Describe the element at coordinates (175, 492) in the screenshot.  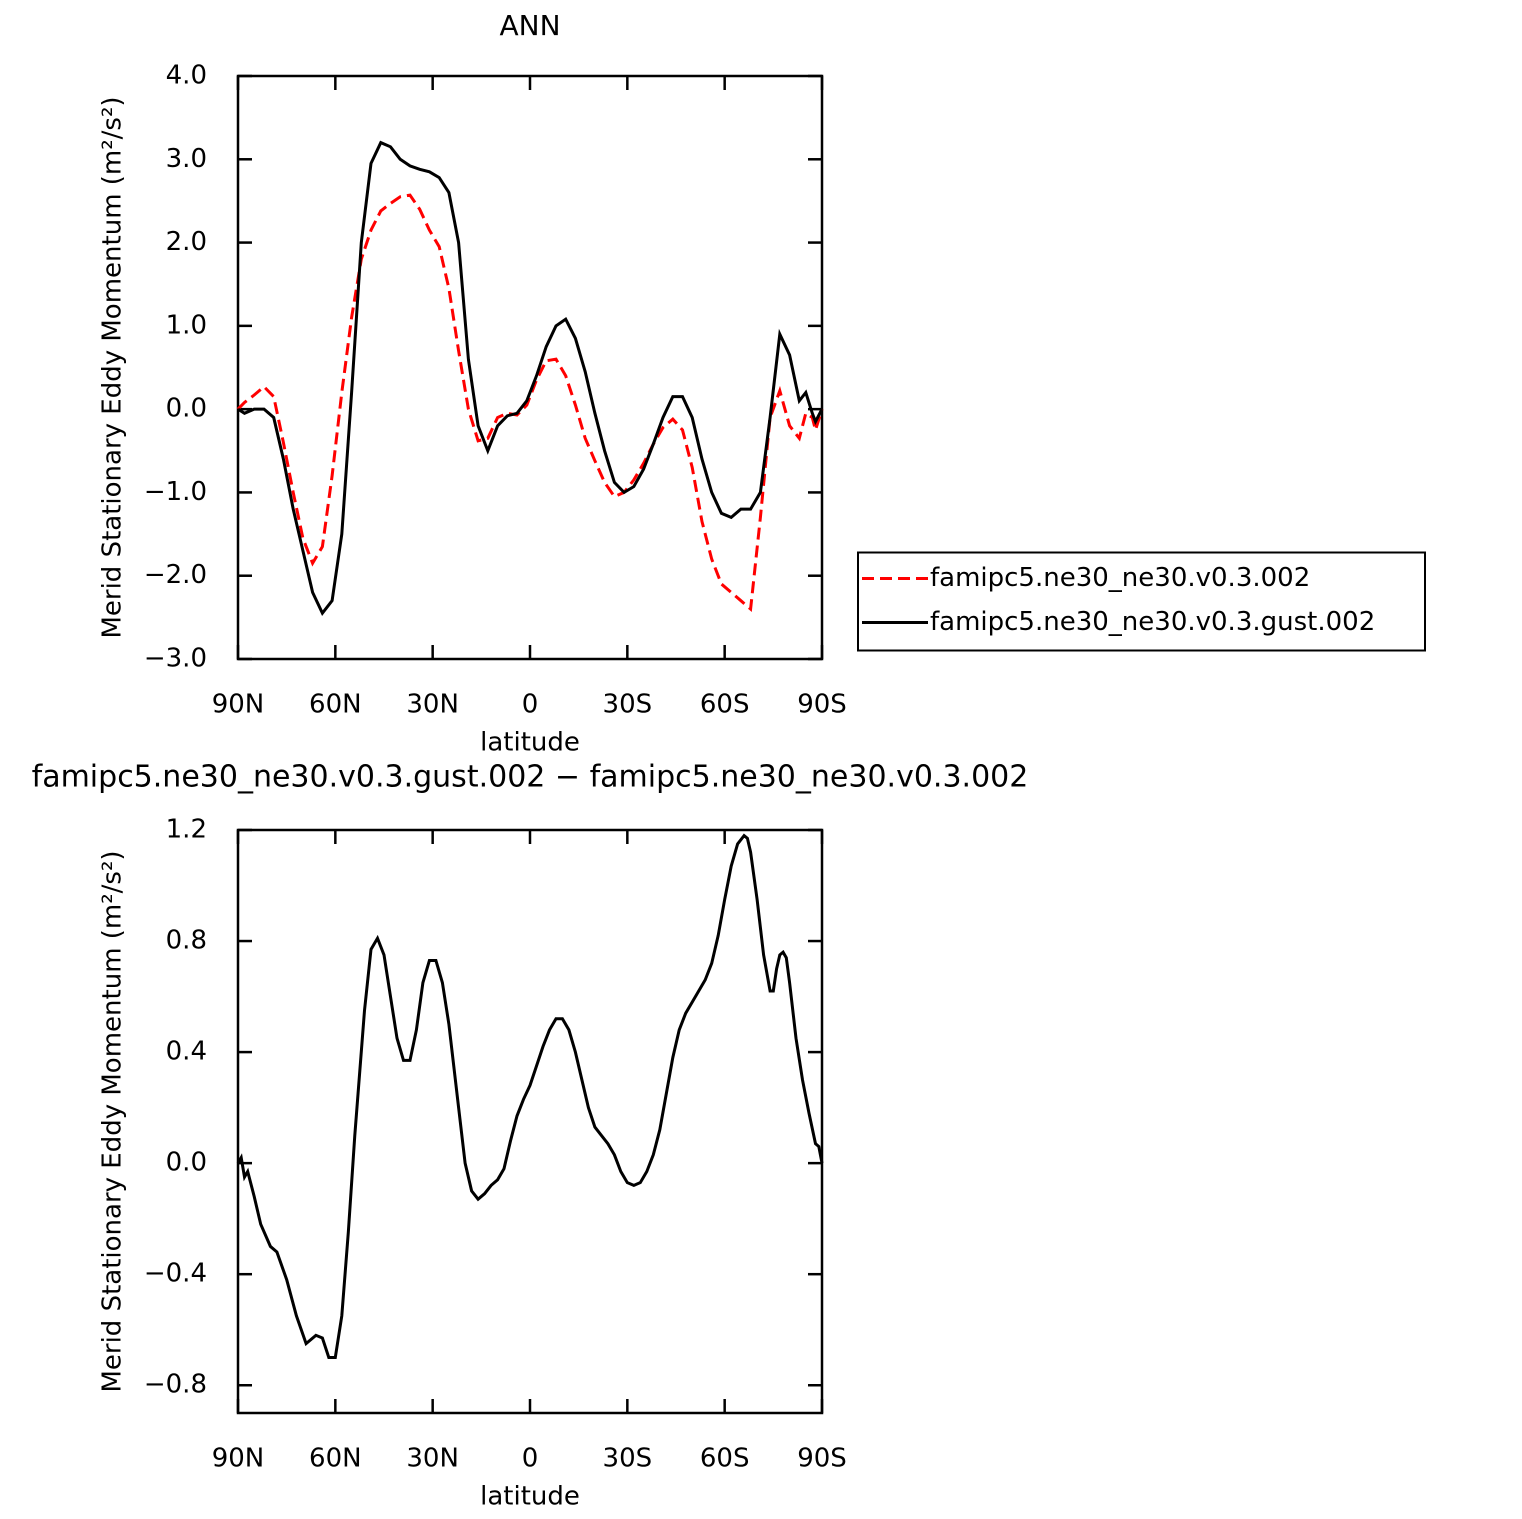
I see `y-tick-label: −1.0` at that location.